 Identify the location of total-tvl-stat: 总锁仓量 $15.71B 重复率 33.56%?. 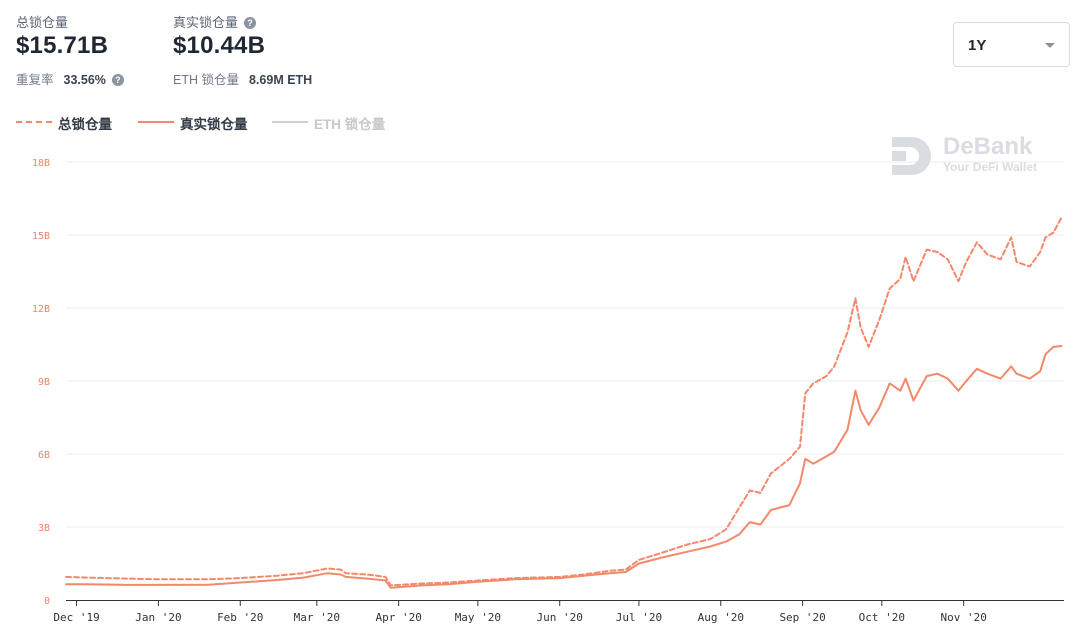
(70, 50).